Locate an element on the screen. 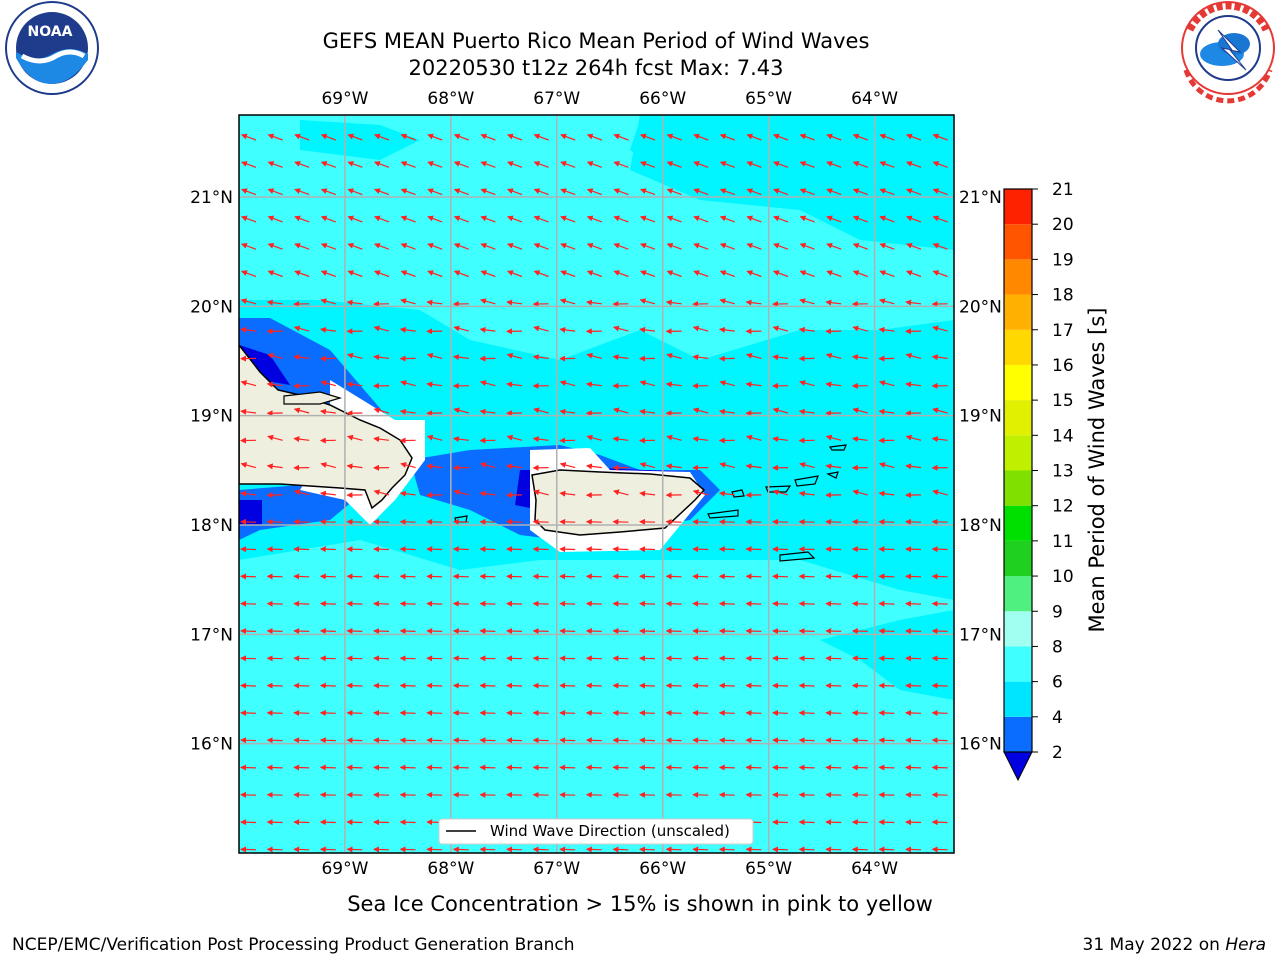 This screenshot has height=960, width=1280. lon-tick-label: 66°W is located at coordinates (662, 99).